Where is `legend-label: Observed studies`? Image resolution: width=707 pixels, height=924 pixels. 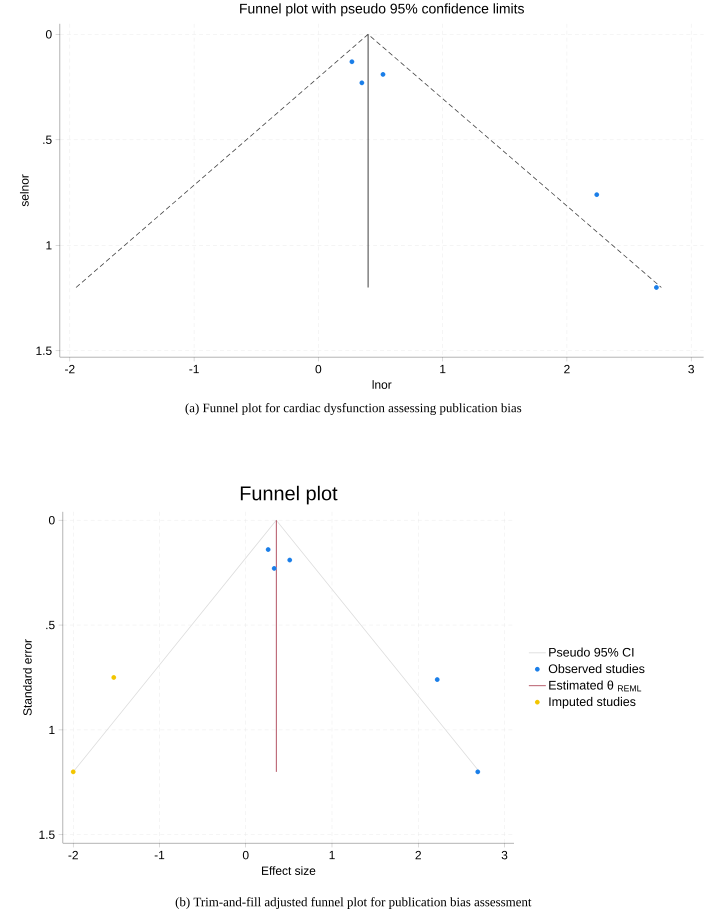 legend-label: Observed studies is located at coordinates (597, 669).